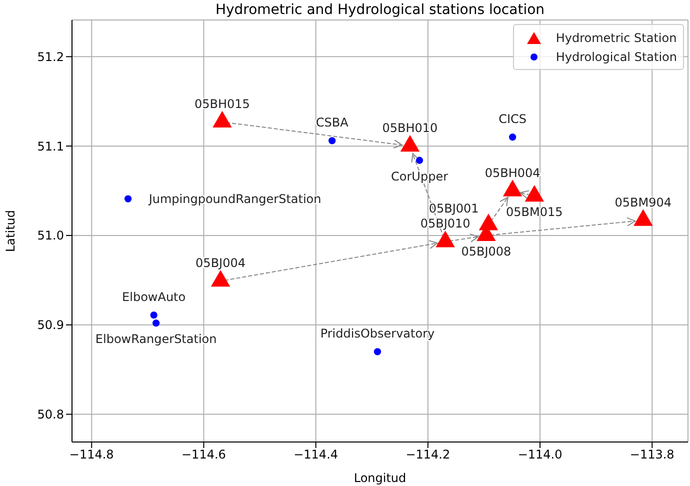 The width and height of the screenshot is (690, 486). Describe the element at coordinates (50, 235) in the screenshot. I see `y-tick-label: 51.0` at that location.